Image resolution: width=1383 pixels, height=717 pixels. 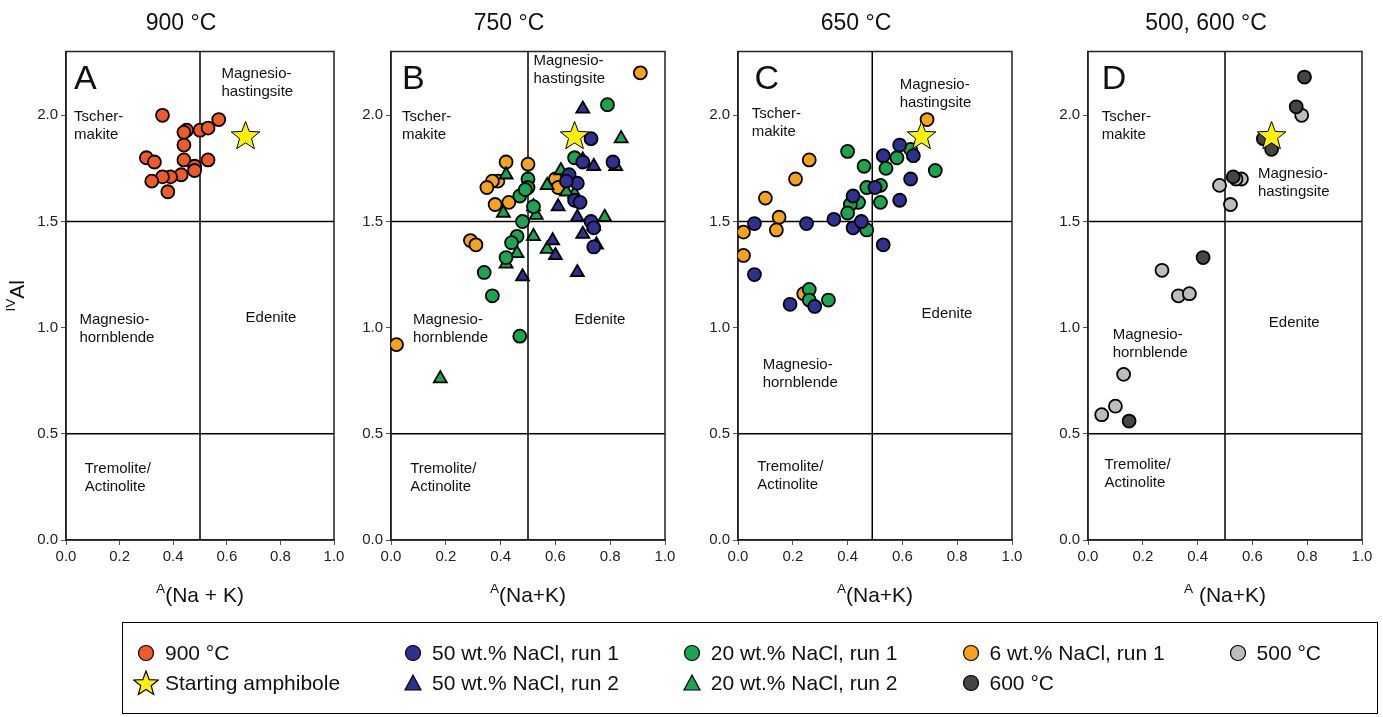 I want to click on chart-title: 750 °C, so click(x=509, y=22).